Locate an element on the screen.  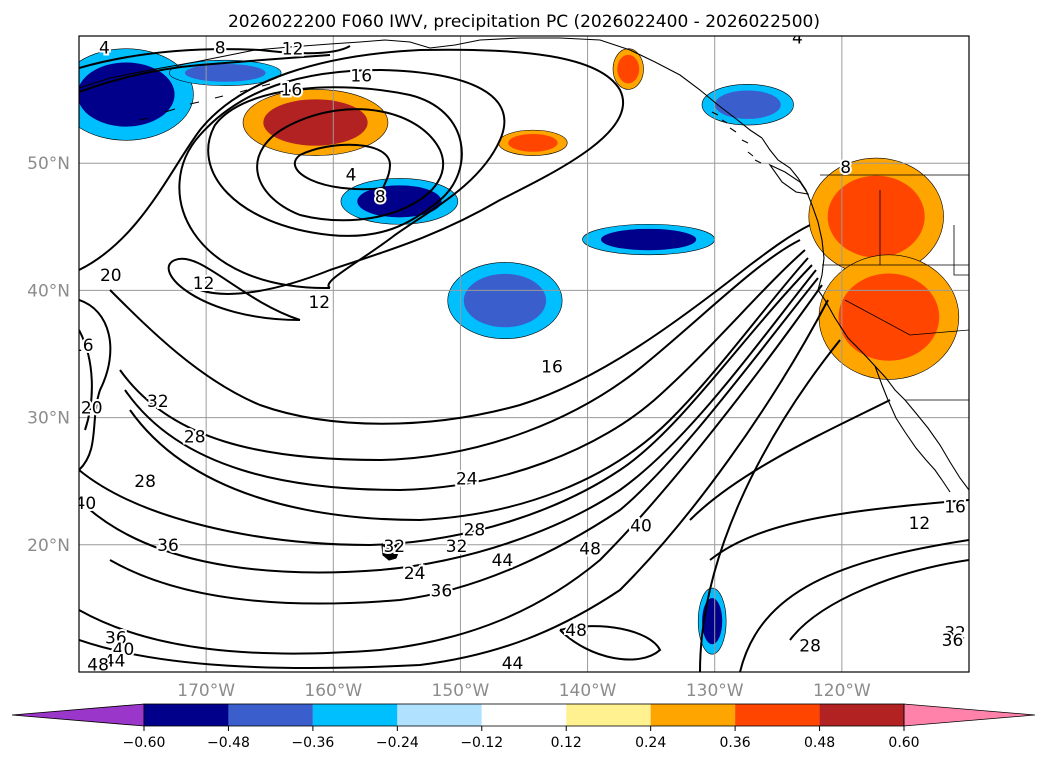
contour-label: 20 is located at coordinates (111, 276).